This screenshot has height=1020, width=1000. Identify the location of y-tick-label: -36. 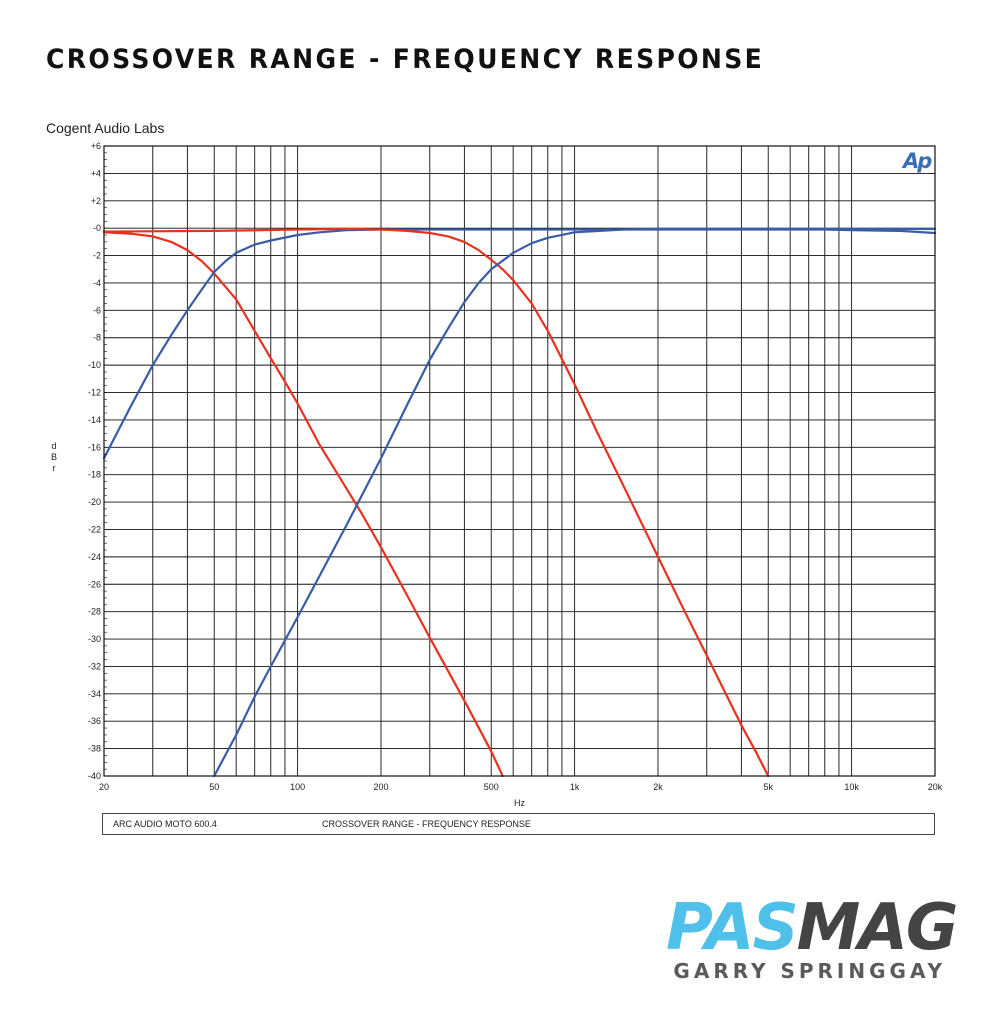
(94, 721).